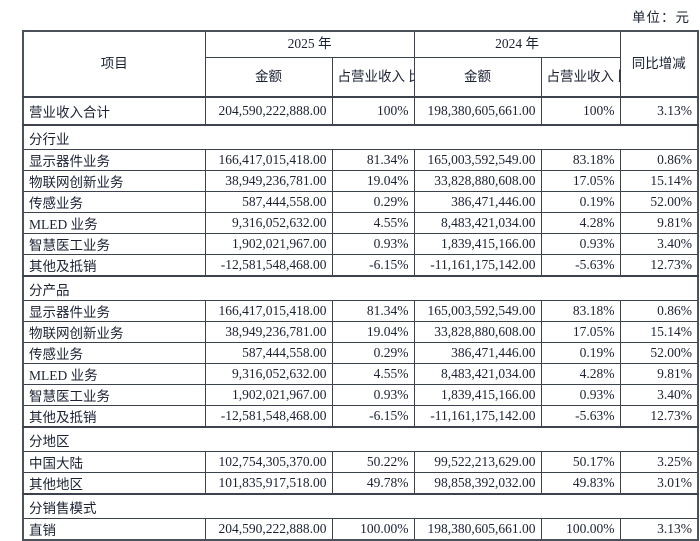 The image size is (700, 541). What do you see at coordinates (268, 202) in the screenshot?
I see `amount-2025-cell: 587,444,558.00` at bounding box center [268, 202].